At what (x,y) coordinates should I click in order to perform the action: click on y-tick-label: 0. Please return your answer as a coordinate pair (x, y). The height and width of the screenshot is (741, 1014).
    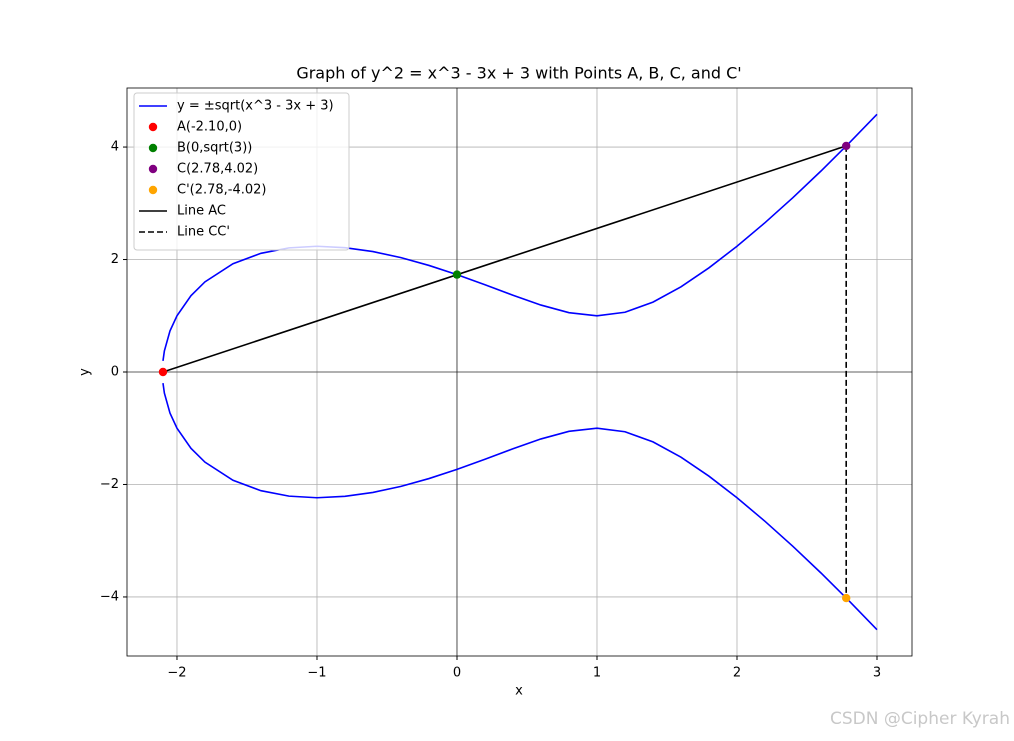
    Looking at the image, I should click on (115, 372).